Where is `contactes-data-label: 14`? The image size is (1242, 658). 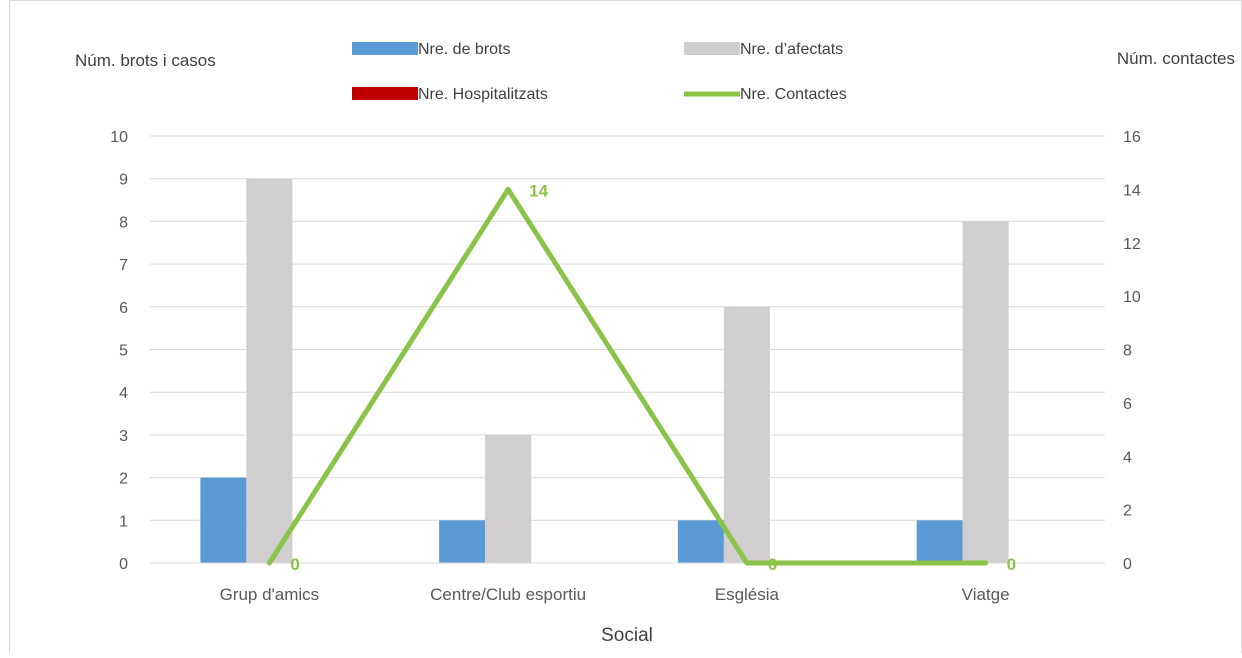 contactes-data-label: 14 is located at coordinates (538, 190).